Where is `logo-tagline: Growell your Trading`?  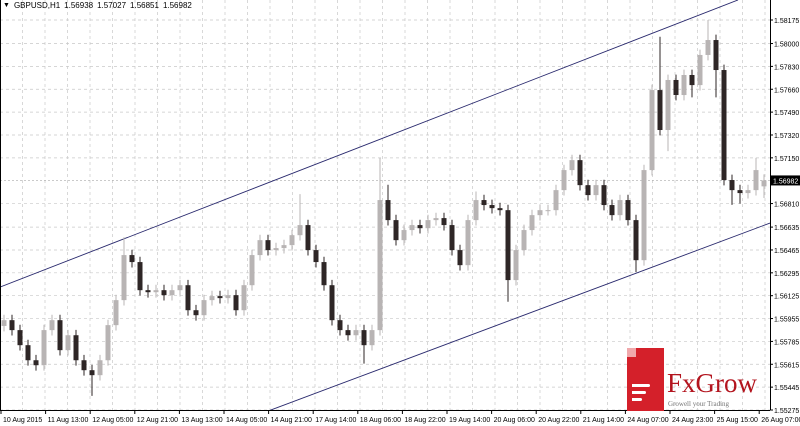 logo-tagline: Growell your Trading is located at coordinates (699, 404).